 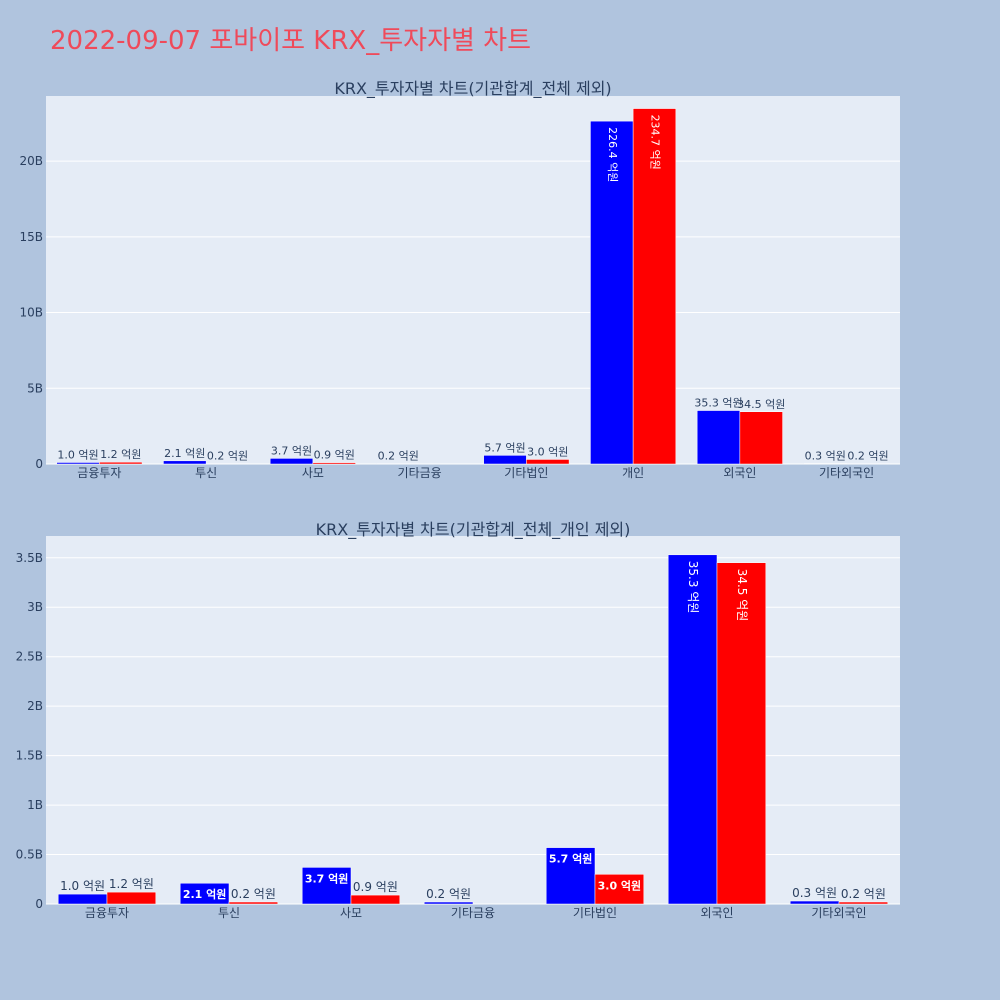 I want to click on y-tick-label: 5B, so click(x=35, y=388).